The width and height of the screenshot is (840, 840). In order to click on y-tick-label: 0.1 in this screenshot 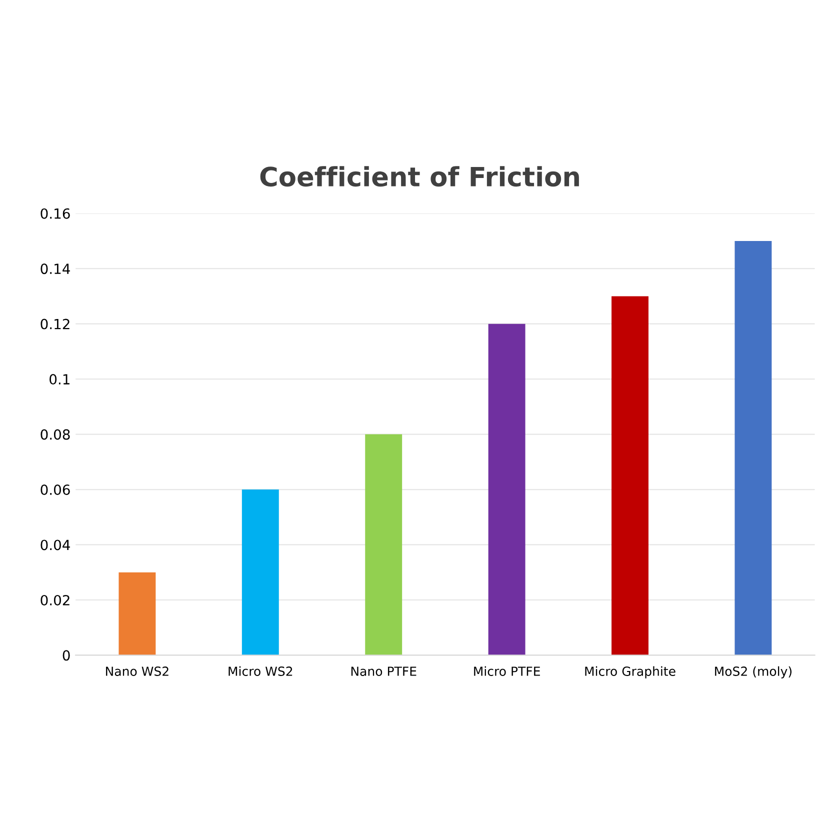, I will do `click(60, 379)`.